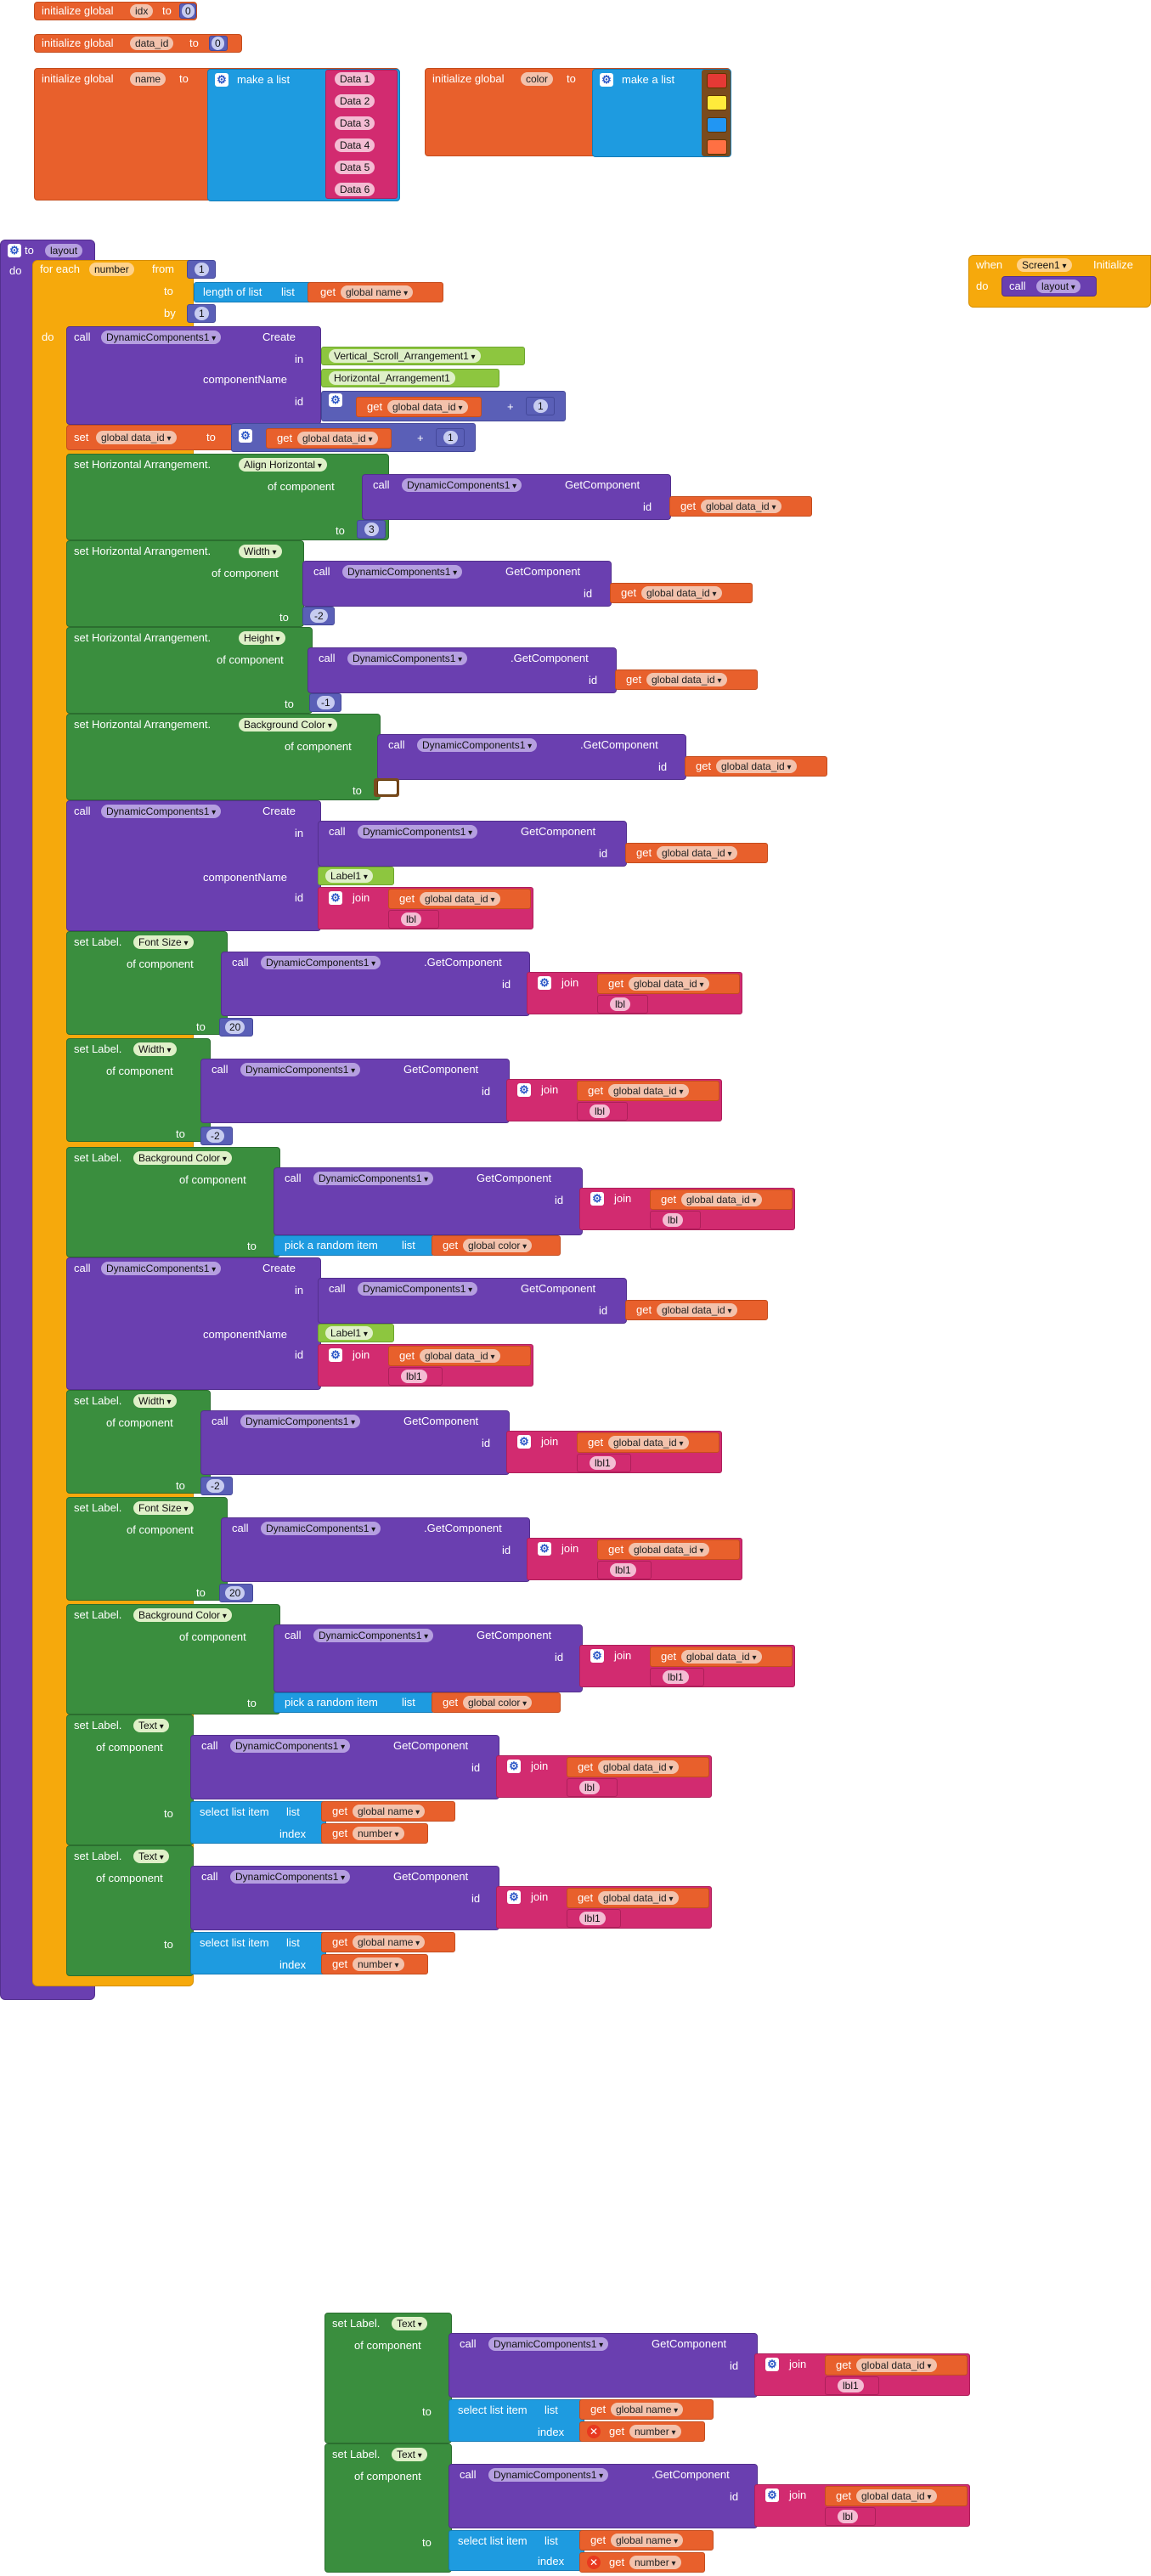  Describe the element at coordinates (142, 11) in the screenshot. I see `global-name-field: idx` at that location.